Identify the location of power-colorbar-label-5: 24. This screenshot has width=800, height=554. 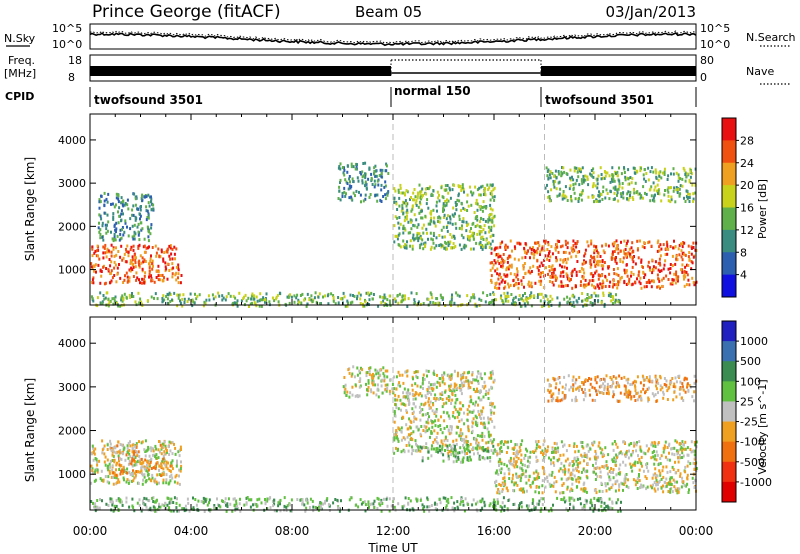
(747, 163).